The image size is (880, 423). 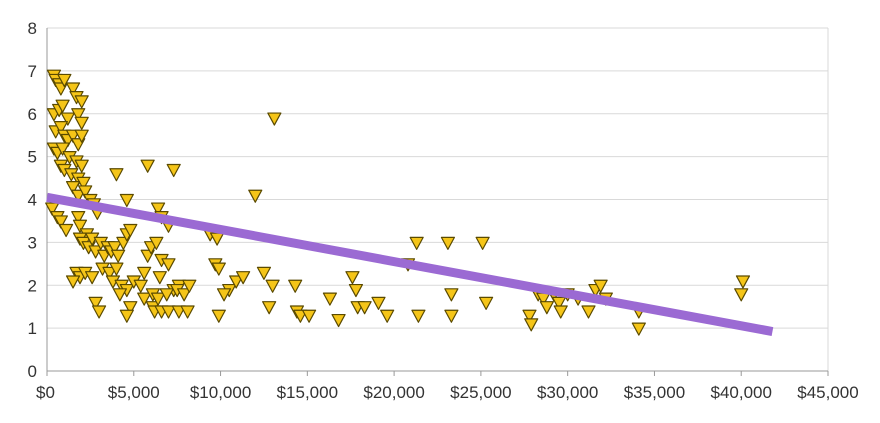 What do you see at coordinates (32, 242) in the screenshot?
I see `y-tick-label: 3` at bounding box center [32, 242].